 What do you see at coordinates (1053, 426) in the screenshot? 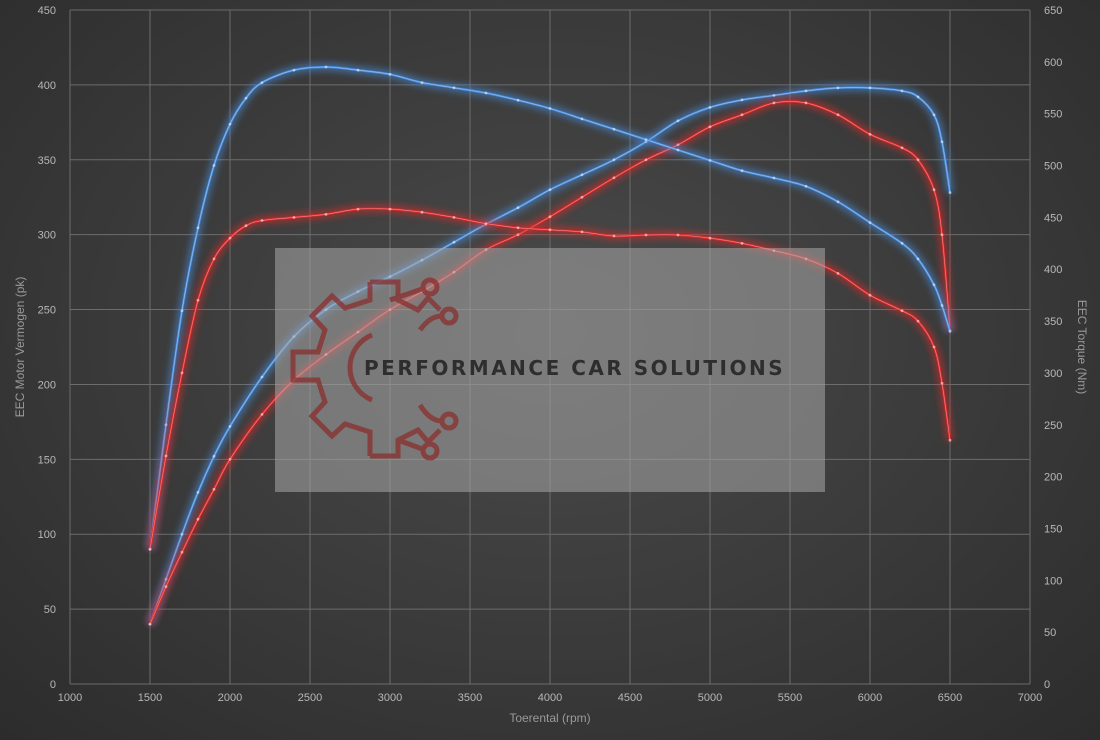
I see `y-right-tick-label: 250` at bounding box center [1053, 426].